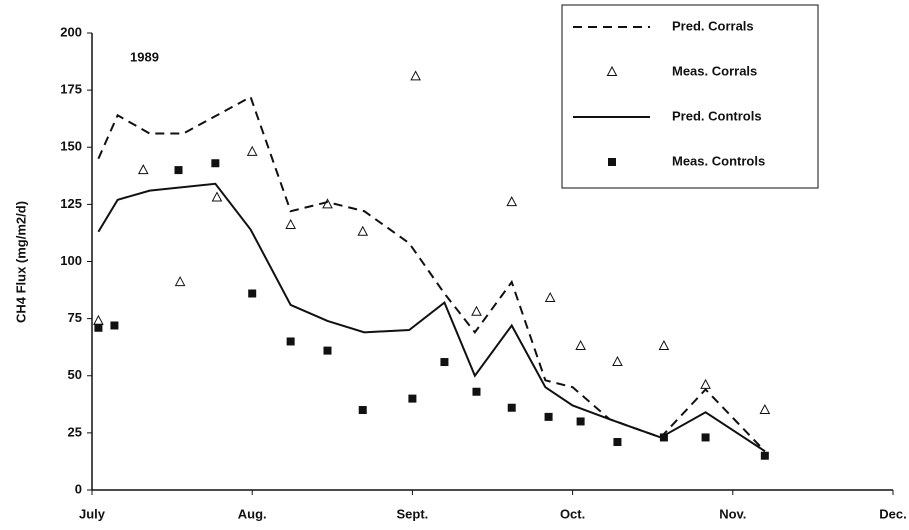 This screenshot has height=530, width=909. I want to click on y-tick-label: 0, so click(78, 488).